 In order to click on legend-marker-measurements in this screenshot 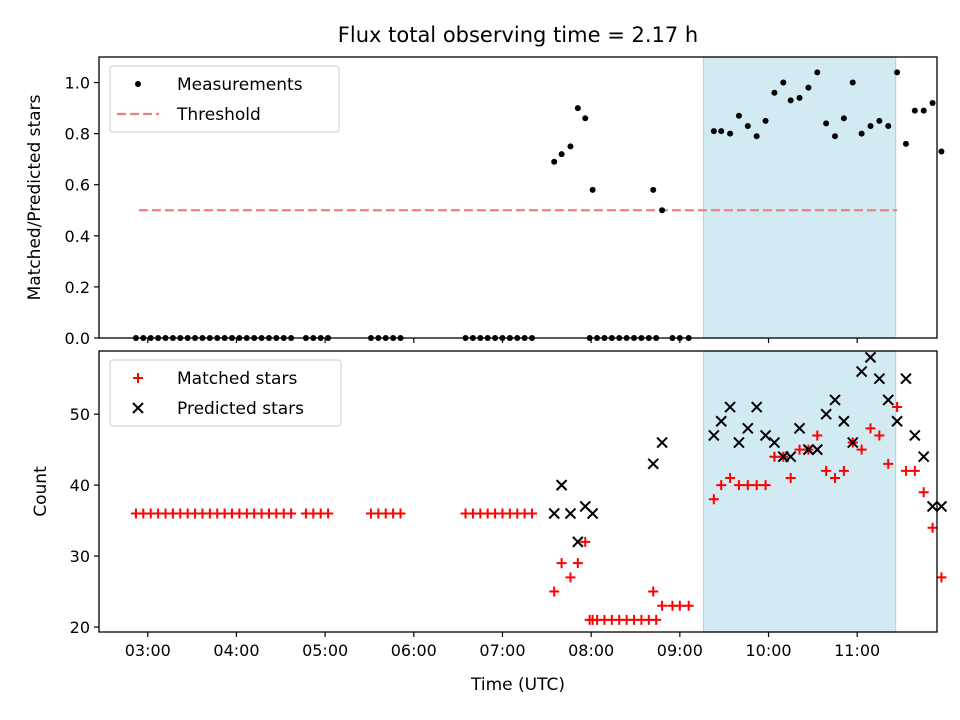, I will do `click(138, 84)`.